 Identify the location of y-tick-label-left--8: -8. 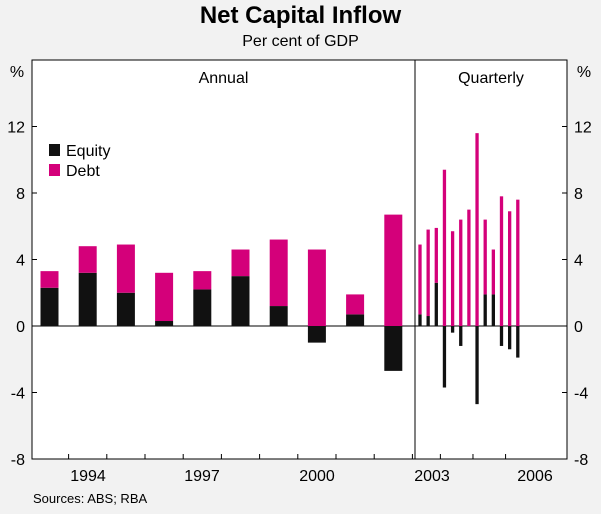
(18, 460).